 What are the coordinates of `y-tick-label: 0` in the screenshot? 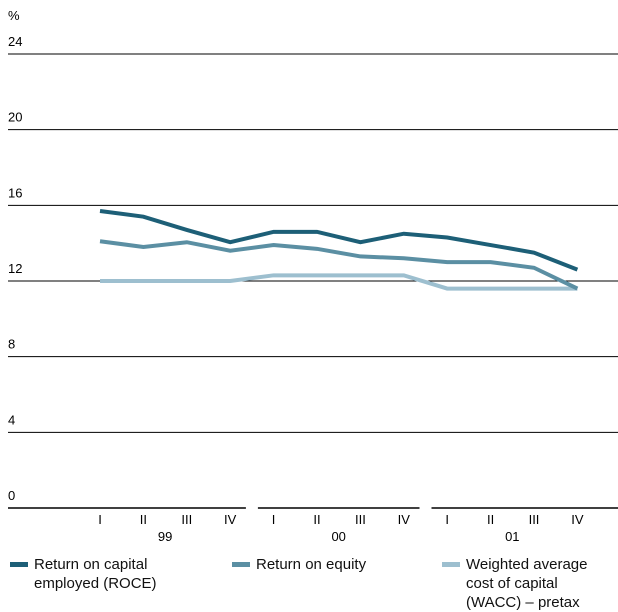 It's located at (11, 495).